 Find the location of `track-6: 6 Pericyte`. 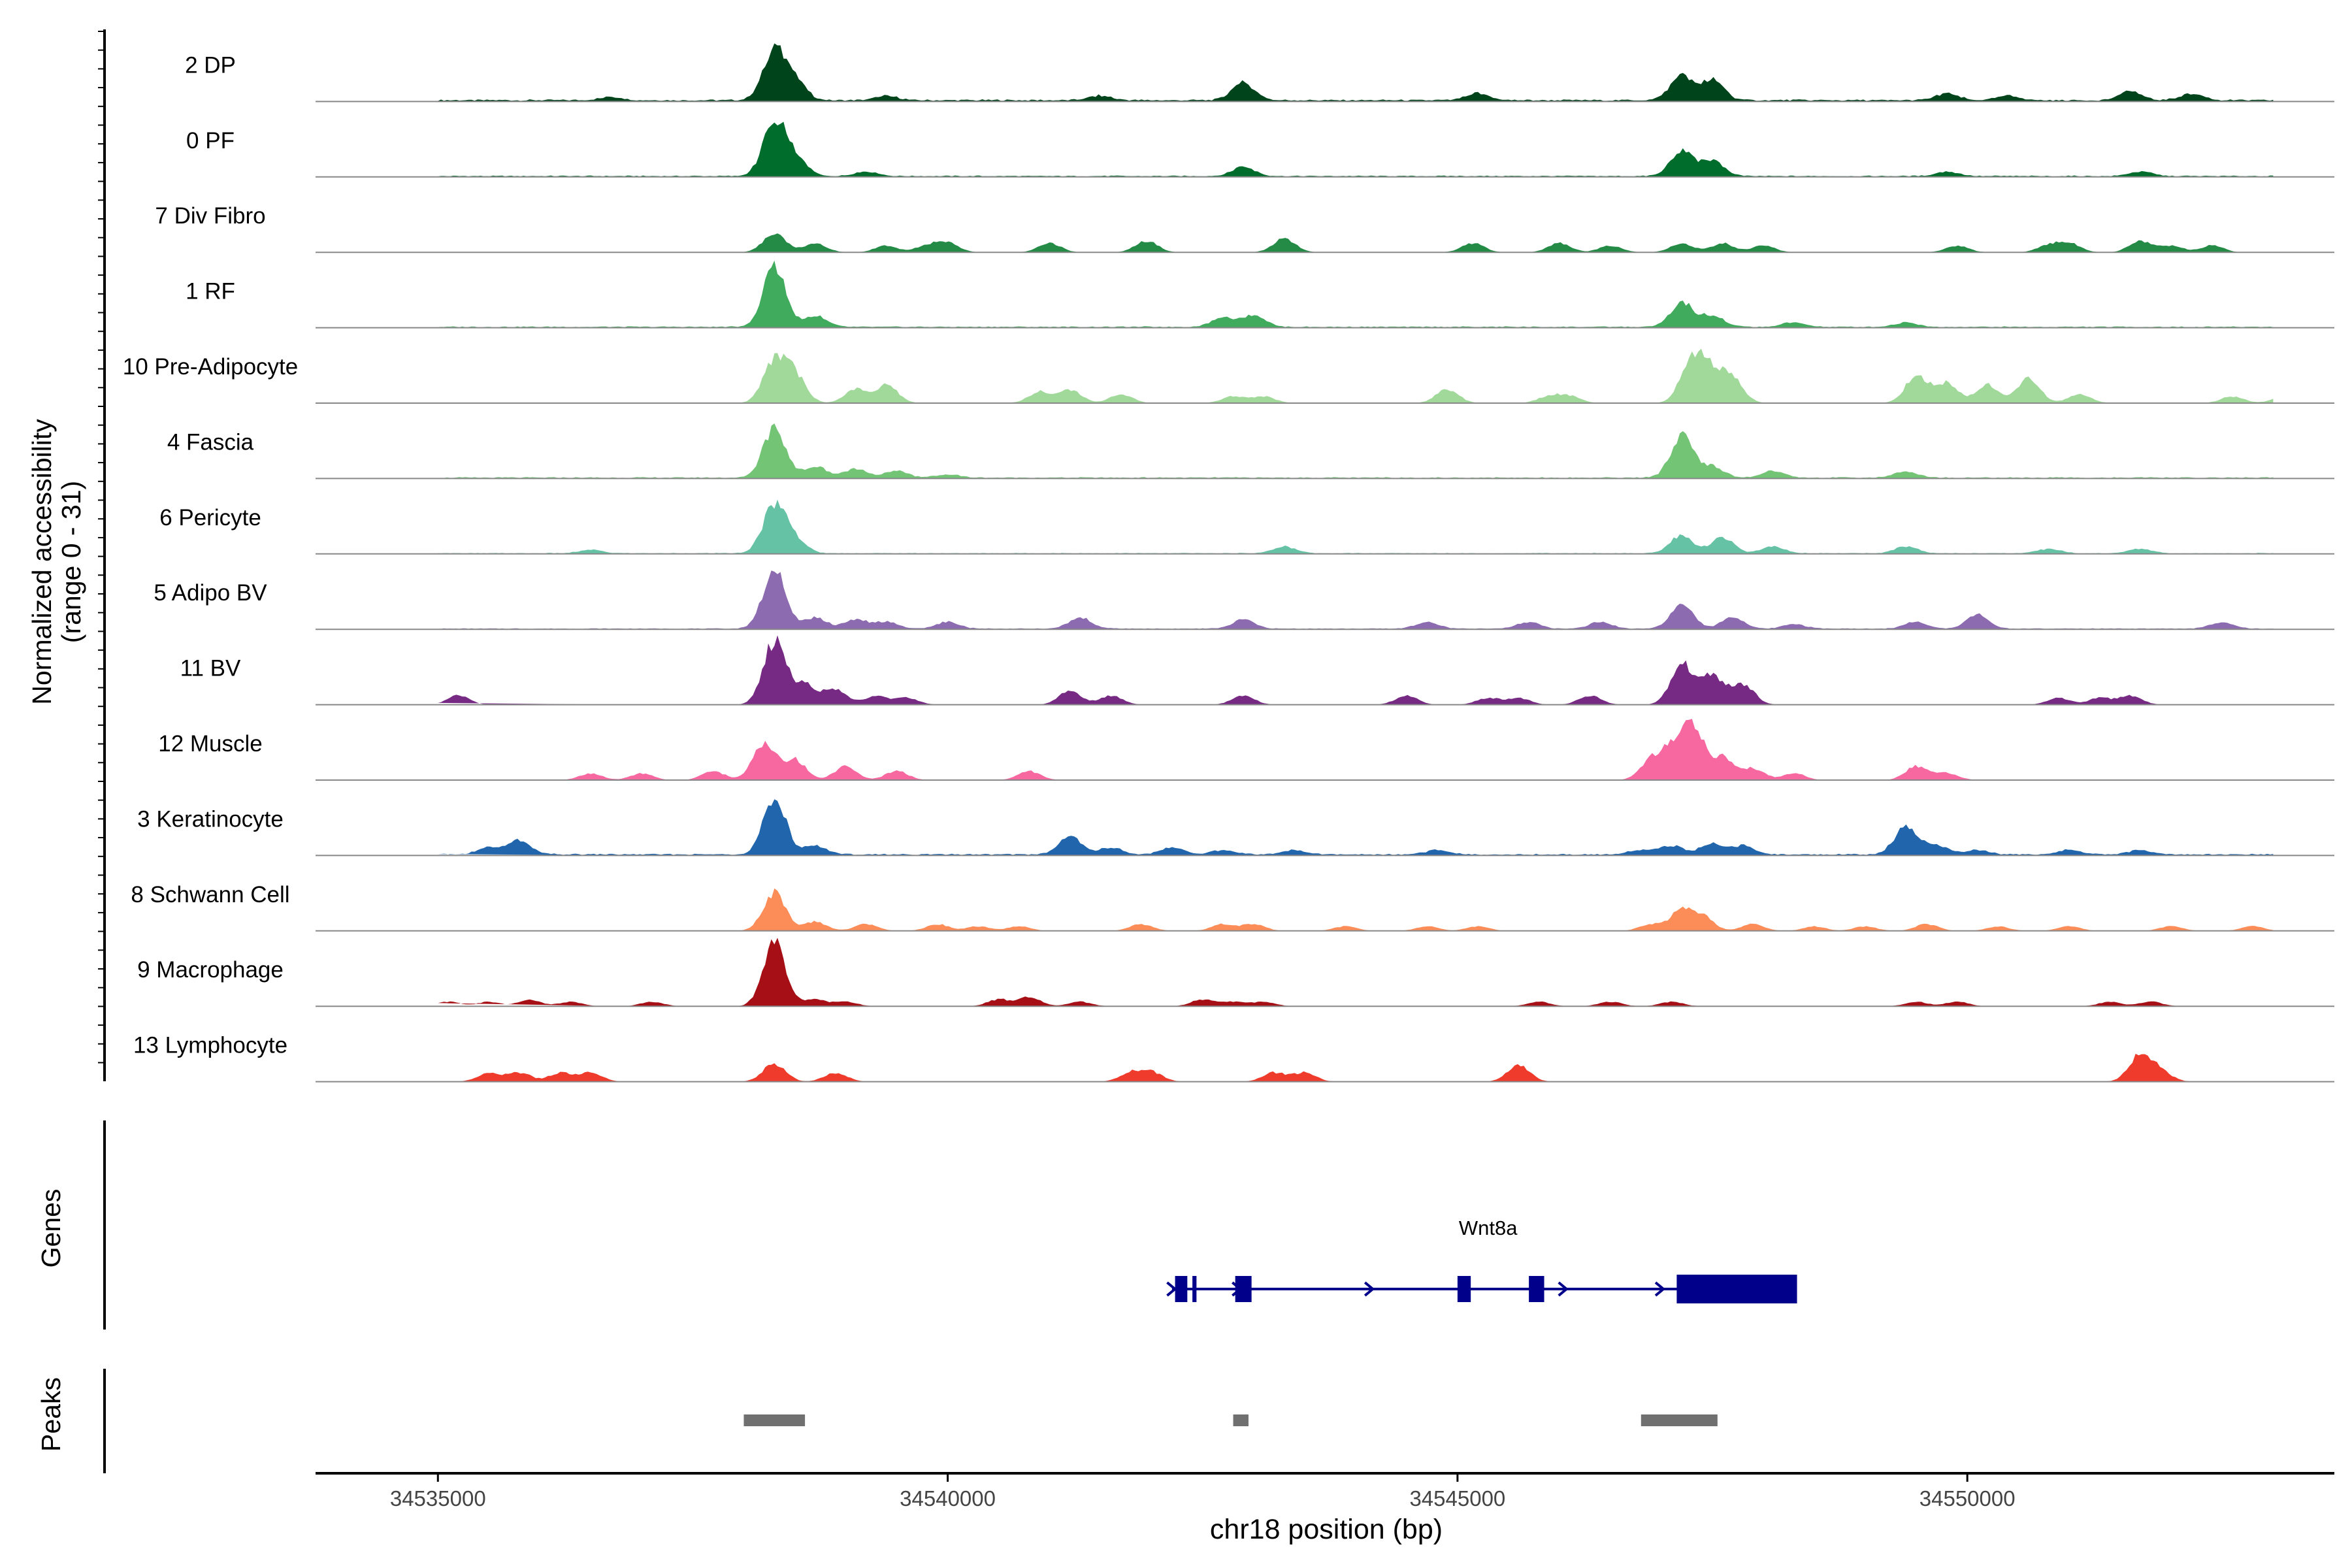

track-6: 6 Pericyte is located at coordinates (1246, 527).